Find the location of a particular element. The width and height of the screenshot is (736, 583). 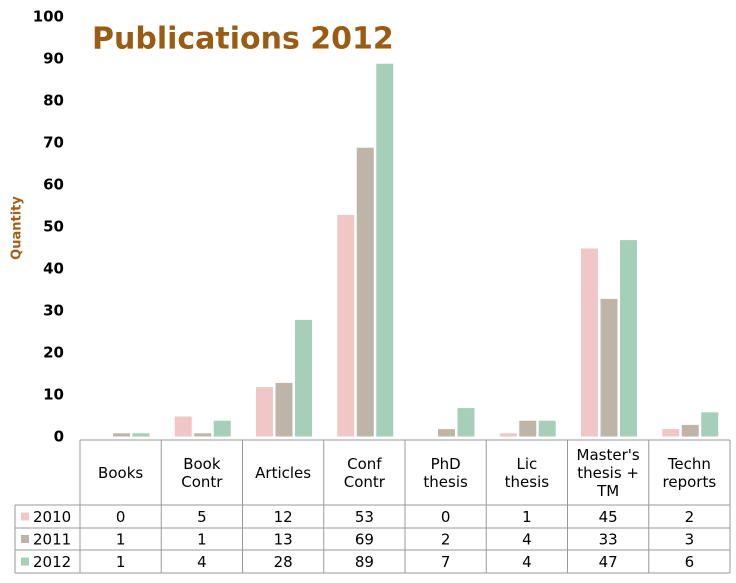

table-value: 7 is located at coordinates (446, 562).